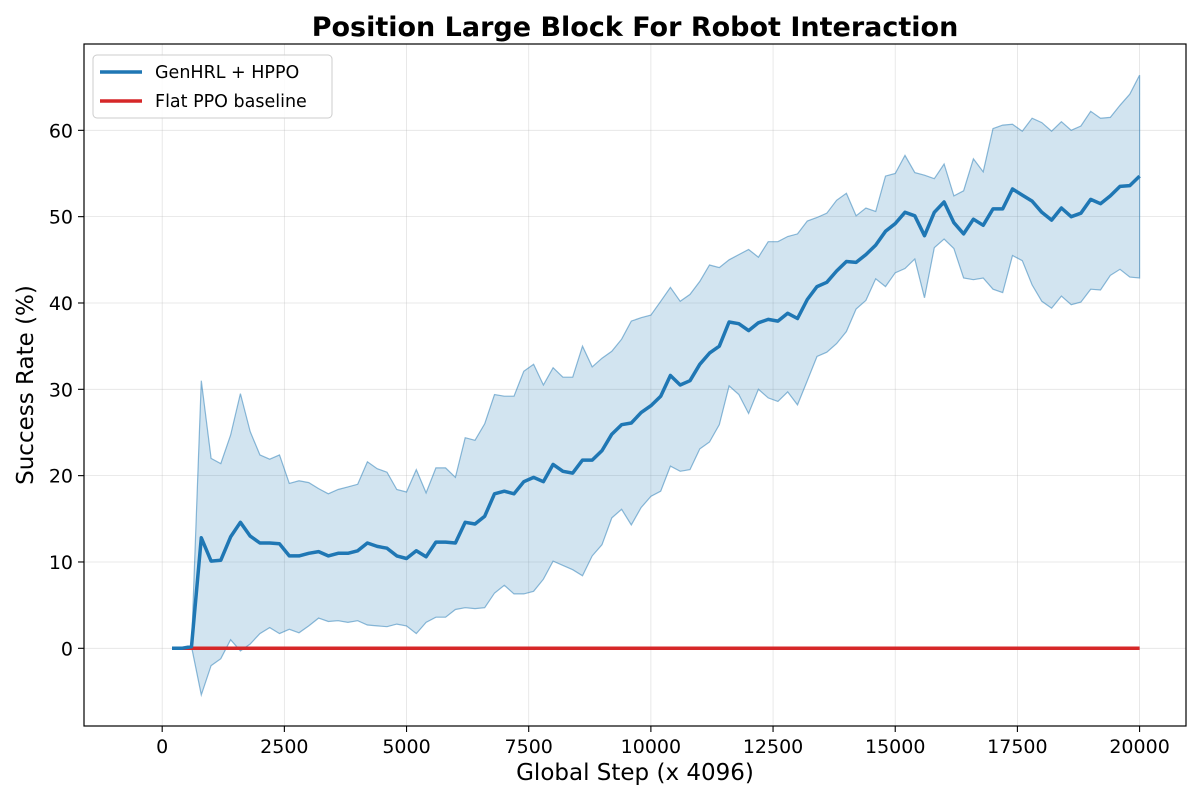 The image size is (1200, 800). What do you see at coordinates (529, 747) in the screenshot?
I see `x-tick-label: 7500` at bounding box center [529, 747].